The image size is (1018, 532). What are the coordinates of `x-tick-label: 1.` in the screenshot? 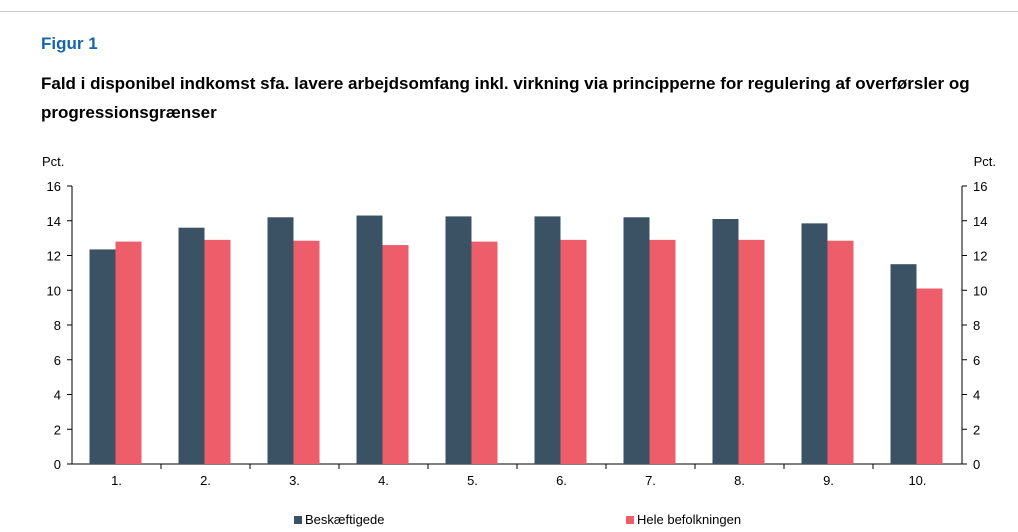 It's located at (116, 480).